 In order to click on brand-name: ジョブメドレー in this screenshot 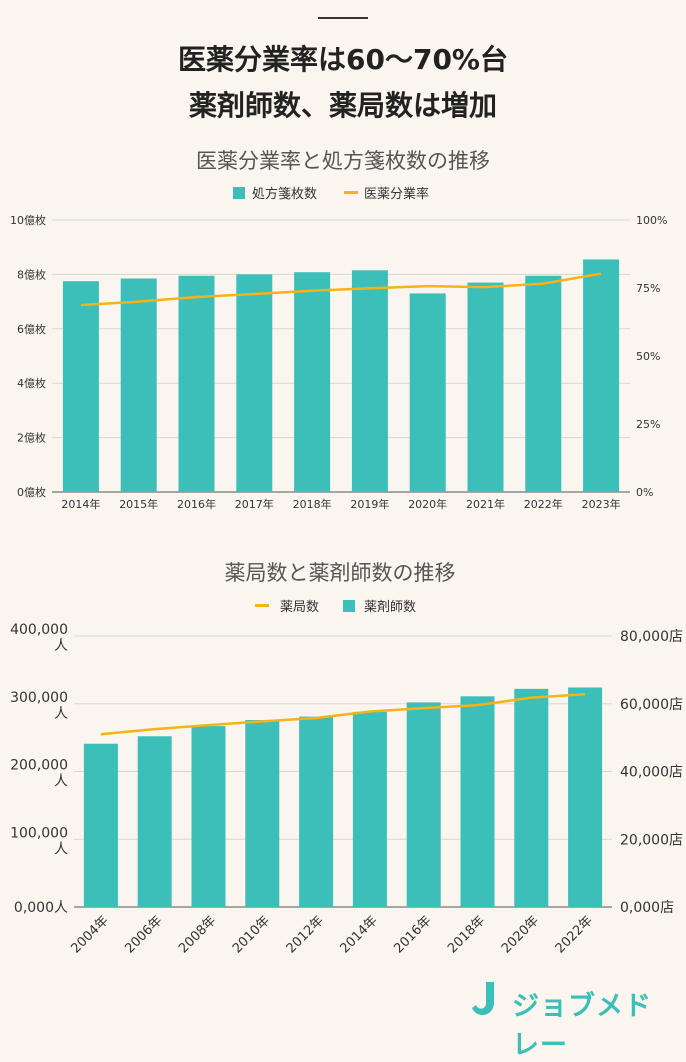, I will do `click(582, 1026)`.